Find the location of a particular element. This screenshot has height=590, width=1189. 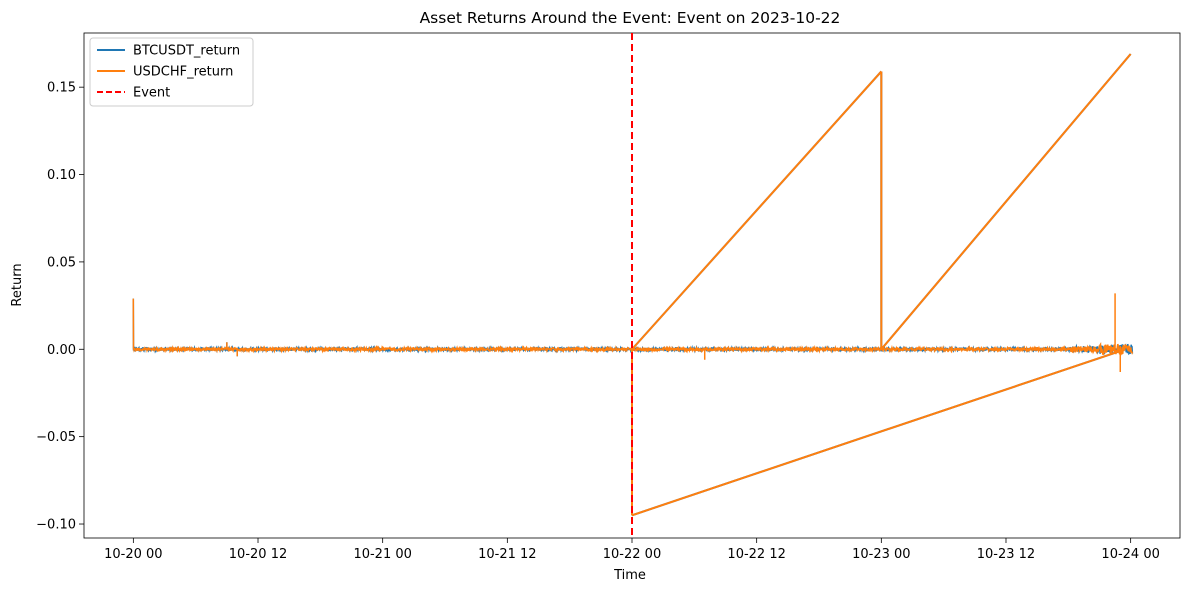

y-tick-label: −0.10 is located at coordinates (56, 525).